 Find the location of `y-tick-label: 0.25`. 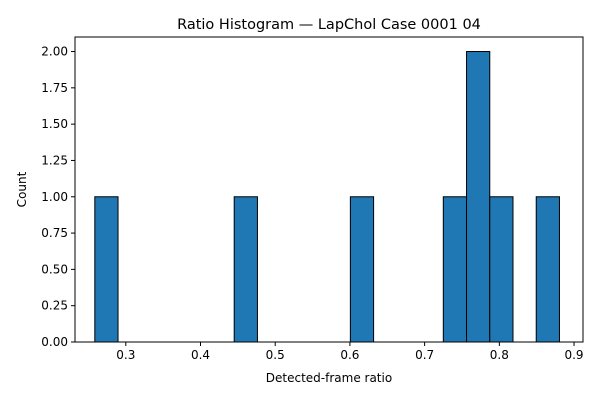

y-tick-label: 0.25 is located at coordinates (54, 306).